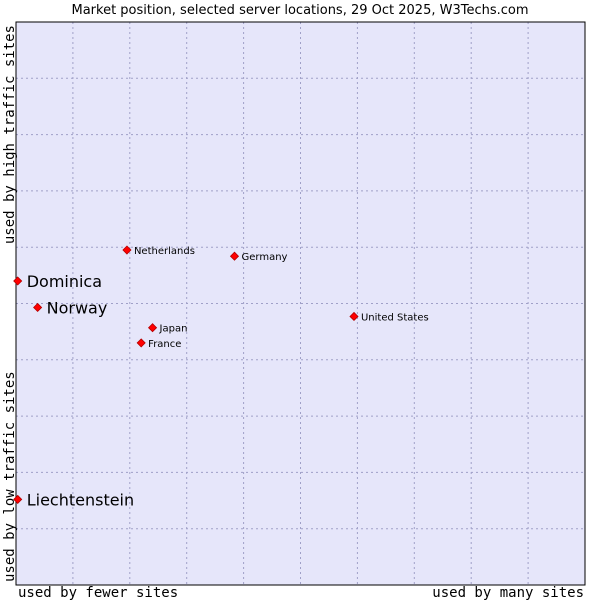  Describe the element at coordinates (173, 329) in the screenshot. I see `point-label: Japan` at that location.